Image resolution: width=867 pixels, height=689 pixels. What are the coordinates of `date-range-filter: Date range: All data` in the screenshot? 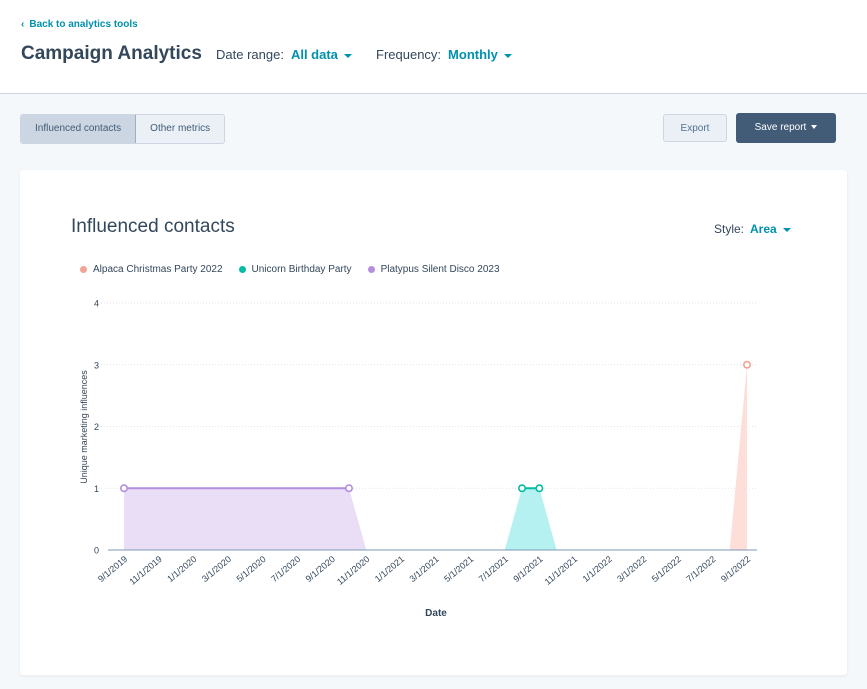 It's located at (284, 54).